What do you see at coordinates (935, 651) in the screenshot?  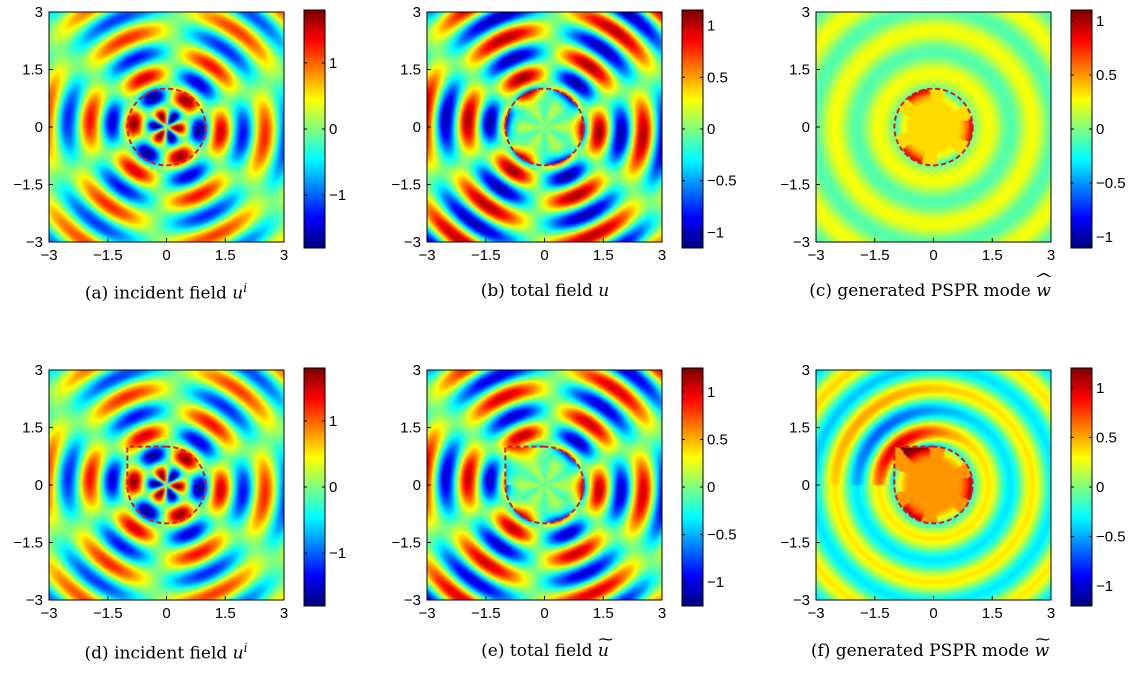 I see `caption-text: generated PSPR mode` at bounding box center [935, 651].